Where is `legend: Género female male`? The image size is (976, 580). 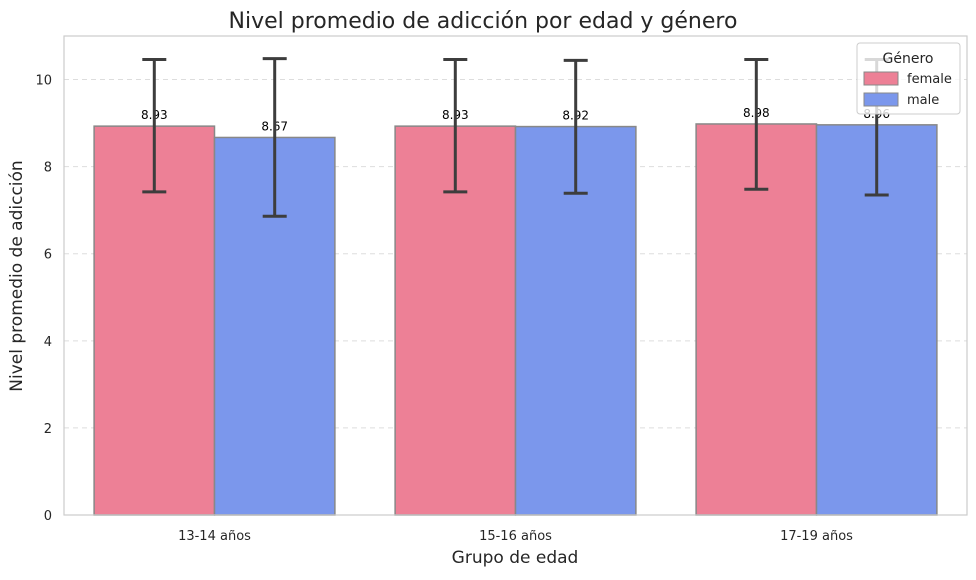
legend: Género female male is located at coordinates (908, 78).